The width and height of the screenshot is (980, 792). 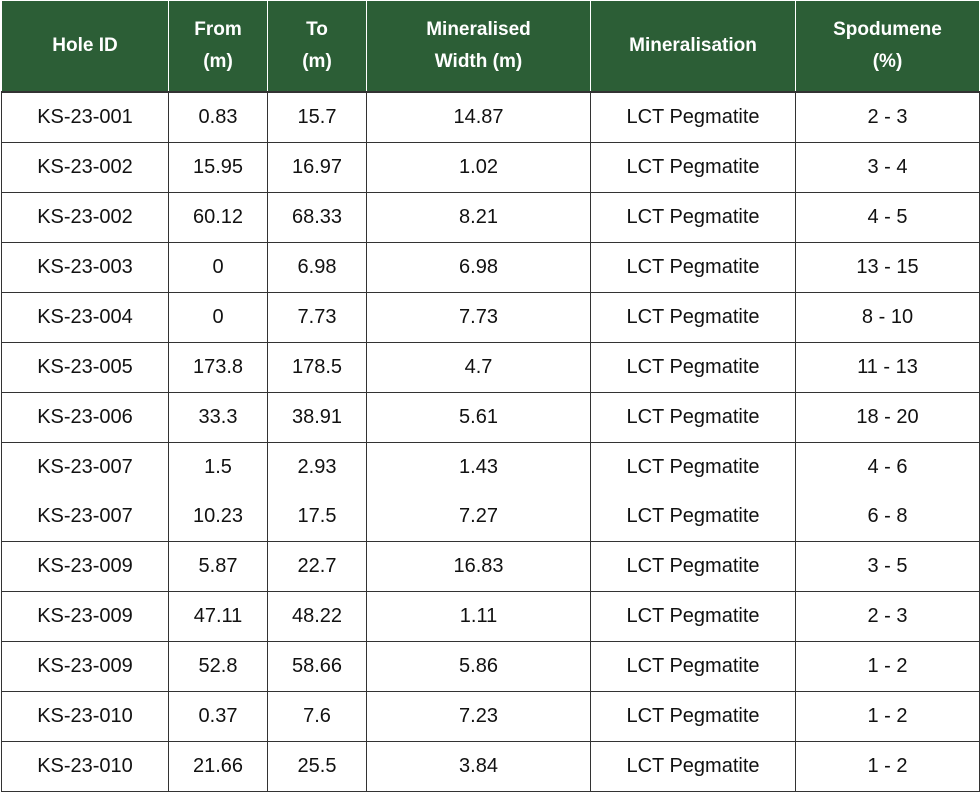 What do you see at coordinates (478, 517) in the screenshot?
I see `table-cell: 7.27` at bounding box center [478, 517].